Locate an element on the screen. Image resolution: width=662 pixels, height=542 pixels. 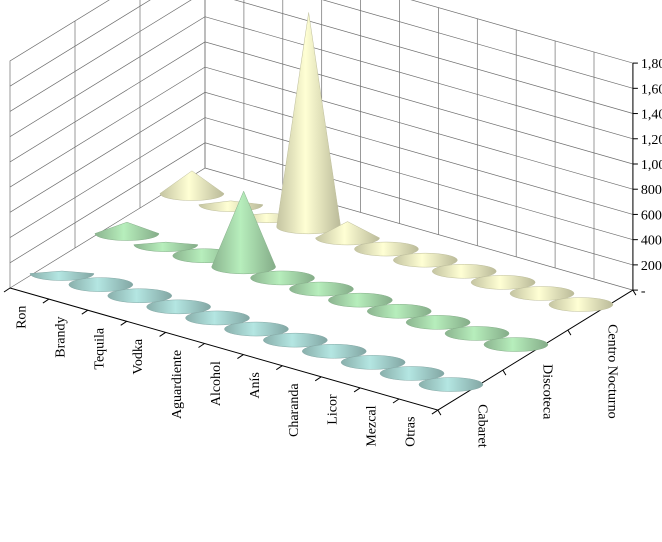
value-tick-label: 1,400 is located at coordinates (651, 115).